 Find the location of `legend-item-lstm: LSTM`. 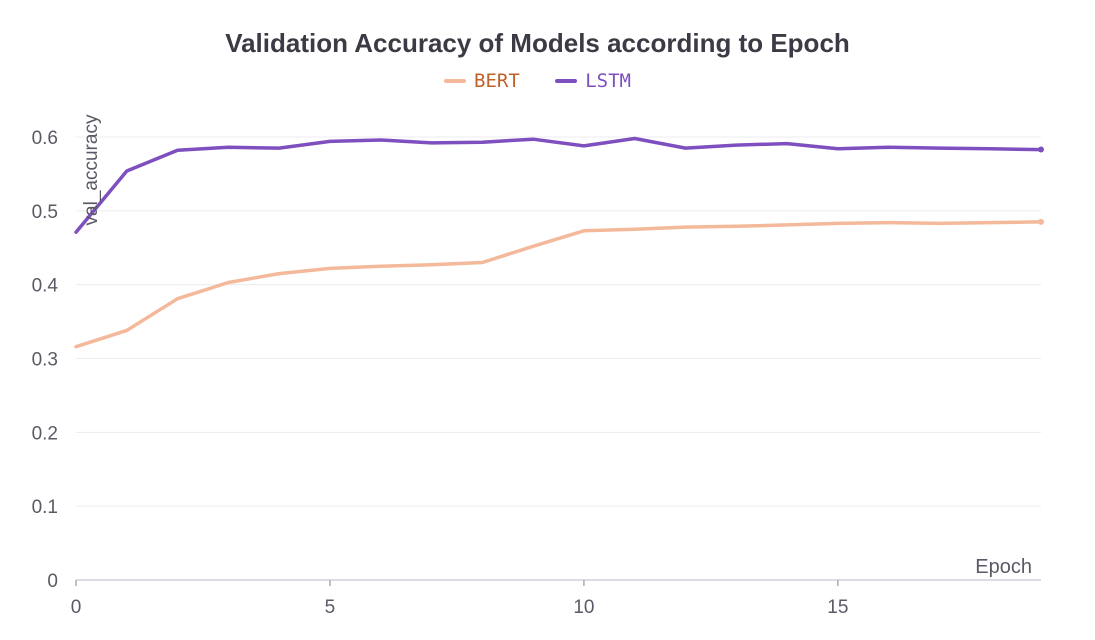

legend-item-lstm: LSTM is located at coordinates (593, 81).